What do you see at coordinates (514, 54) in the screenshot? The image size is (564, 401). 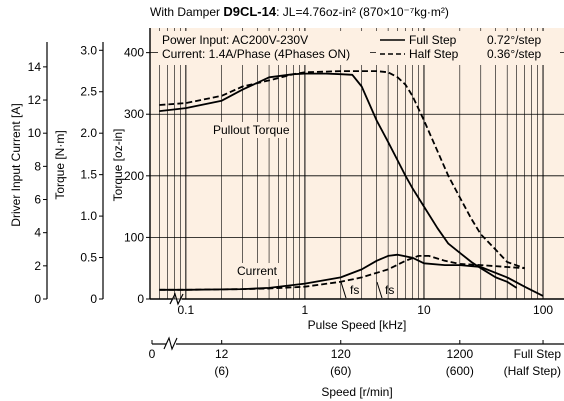 I see `legend-half-step-angle: 0.36°/step` at bounding box center [514, 54].